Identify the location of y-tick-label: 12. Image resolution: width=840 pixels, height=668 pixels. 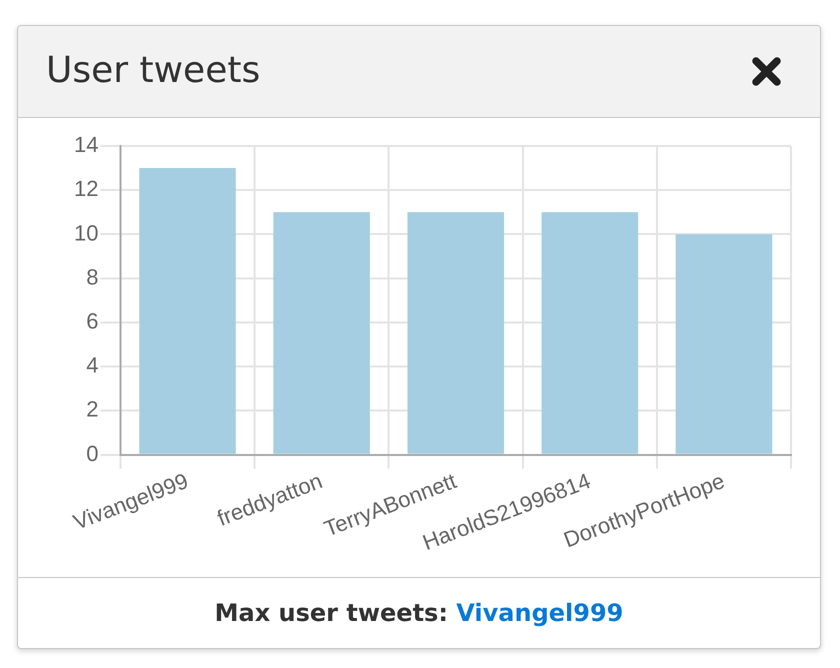
(86, 189).